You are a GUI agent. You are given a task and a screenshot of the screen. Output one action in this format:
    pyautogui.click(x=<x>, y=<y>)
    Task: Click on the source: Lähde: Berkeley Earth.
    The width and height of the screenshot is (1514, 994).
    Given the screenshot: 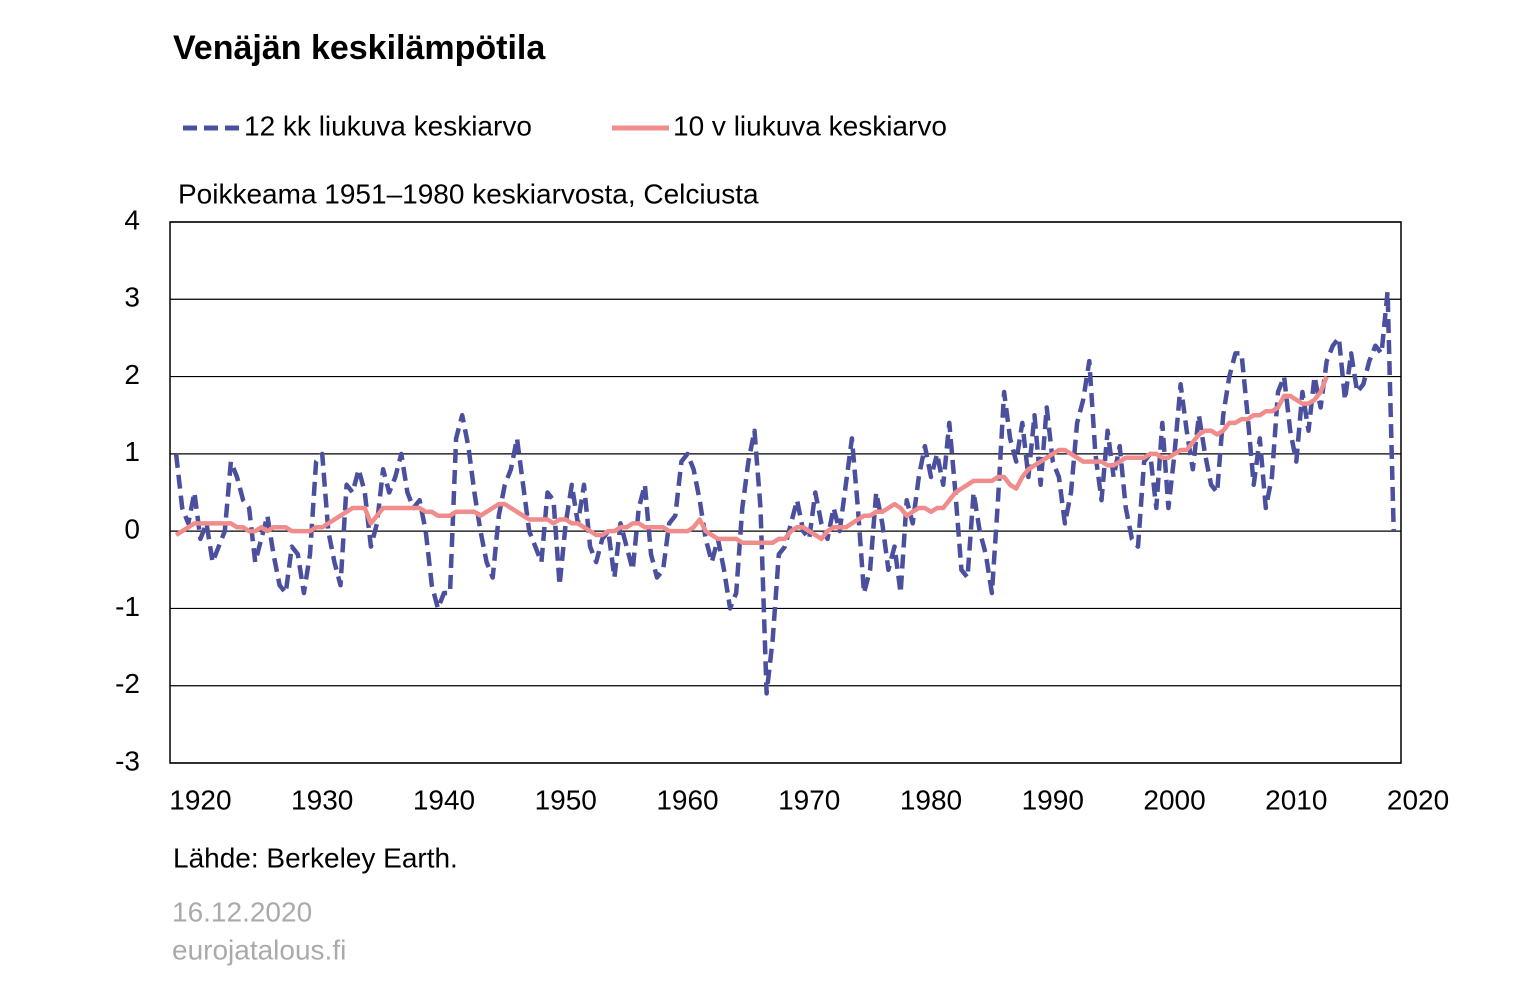 What is the action you would take?
    pyautogui.click(x=315, y=857)
    